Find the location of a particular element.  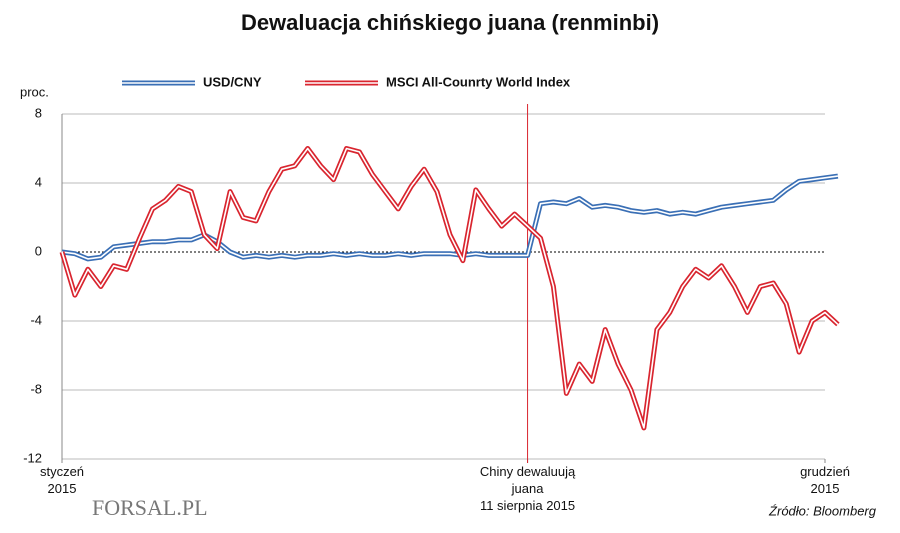

logo: FORSAL.PL is located at coordinates (150, 507).